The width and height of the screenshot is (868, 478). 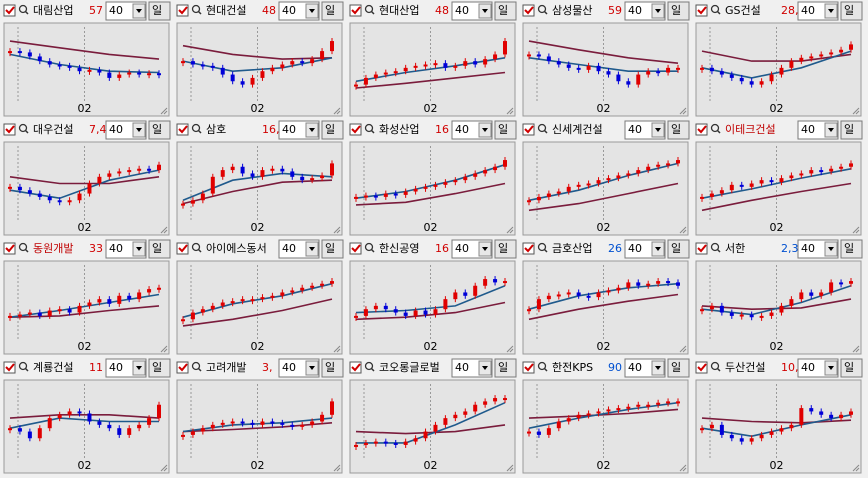 I want to click on unit-label: 일, so click(x=157, y=367).